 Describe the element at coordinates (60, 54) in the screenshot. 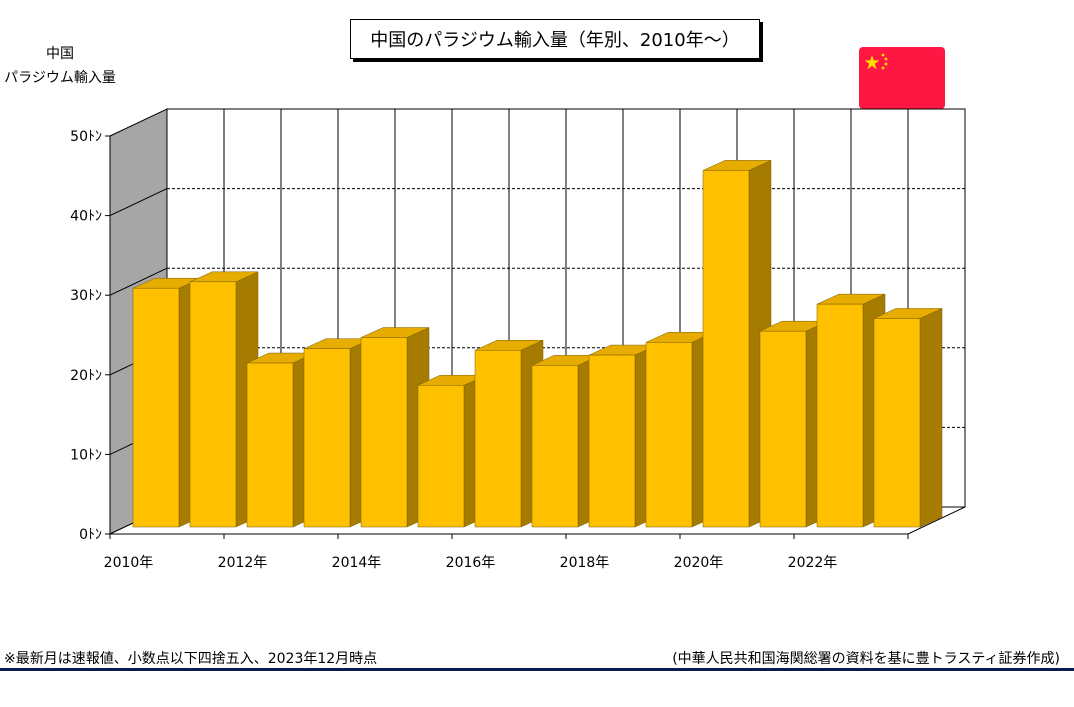

I see `y-axis-label-line1: 中国` at that location.